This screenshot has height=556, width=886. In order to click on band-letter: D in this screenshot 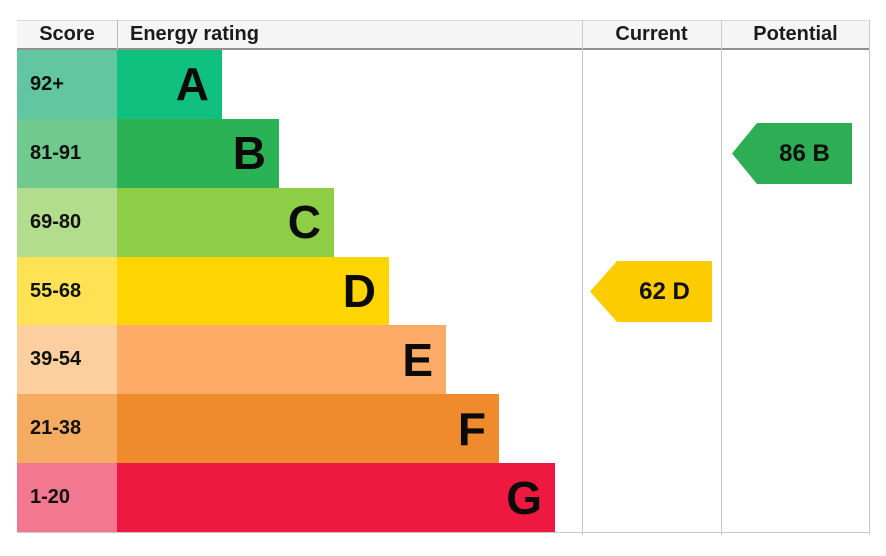, I will do `click(359, 291)`.